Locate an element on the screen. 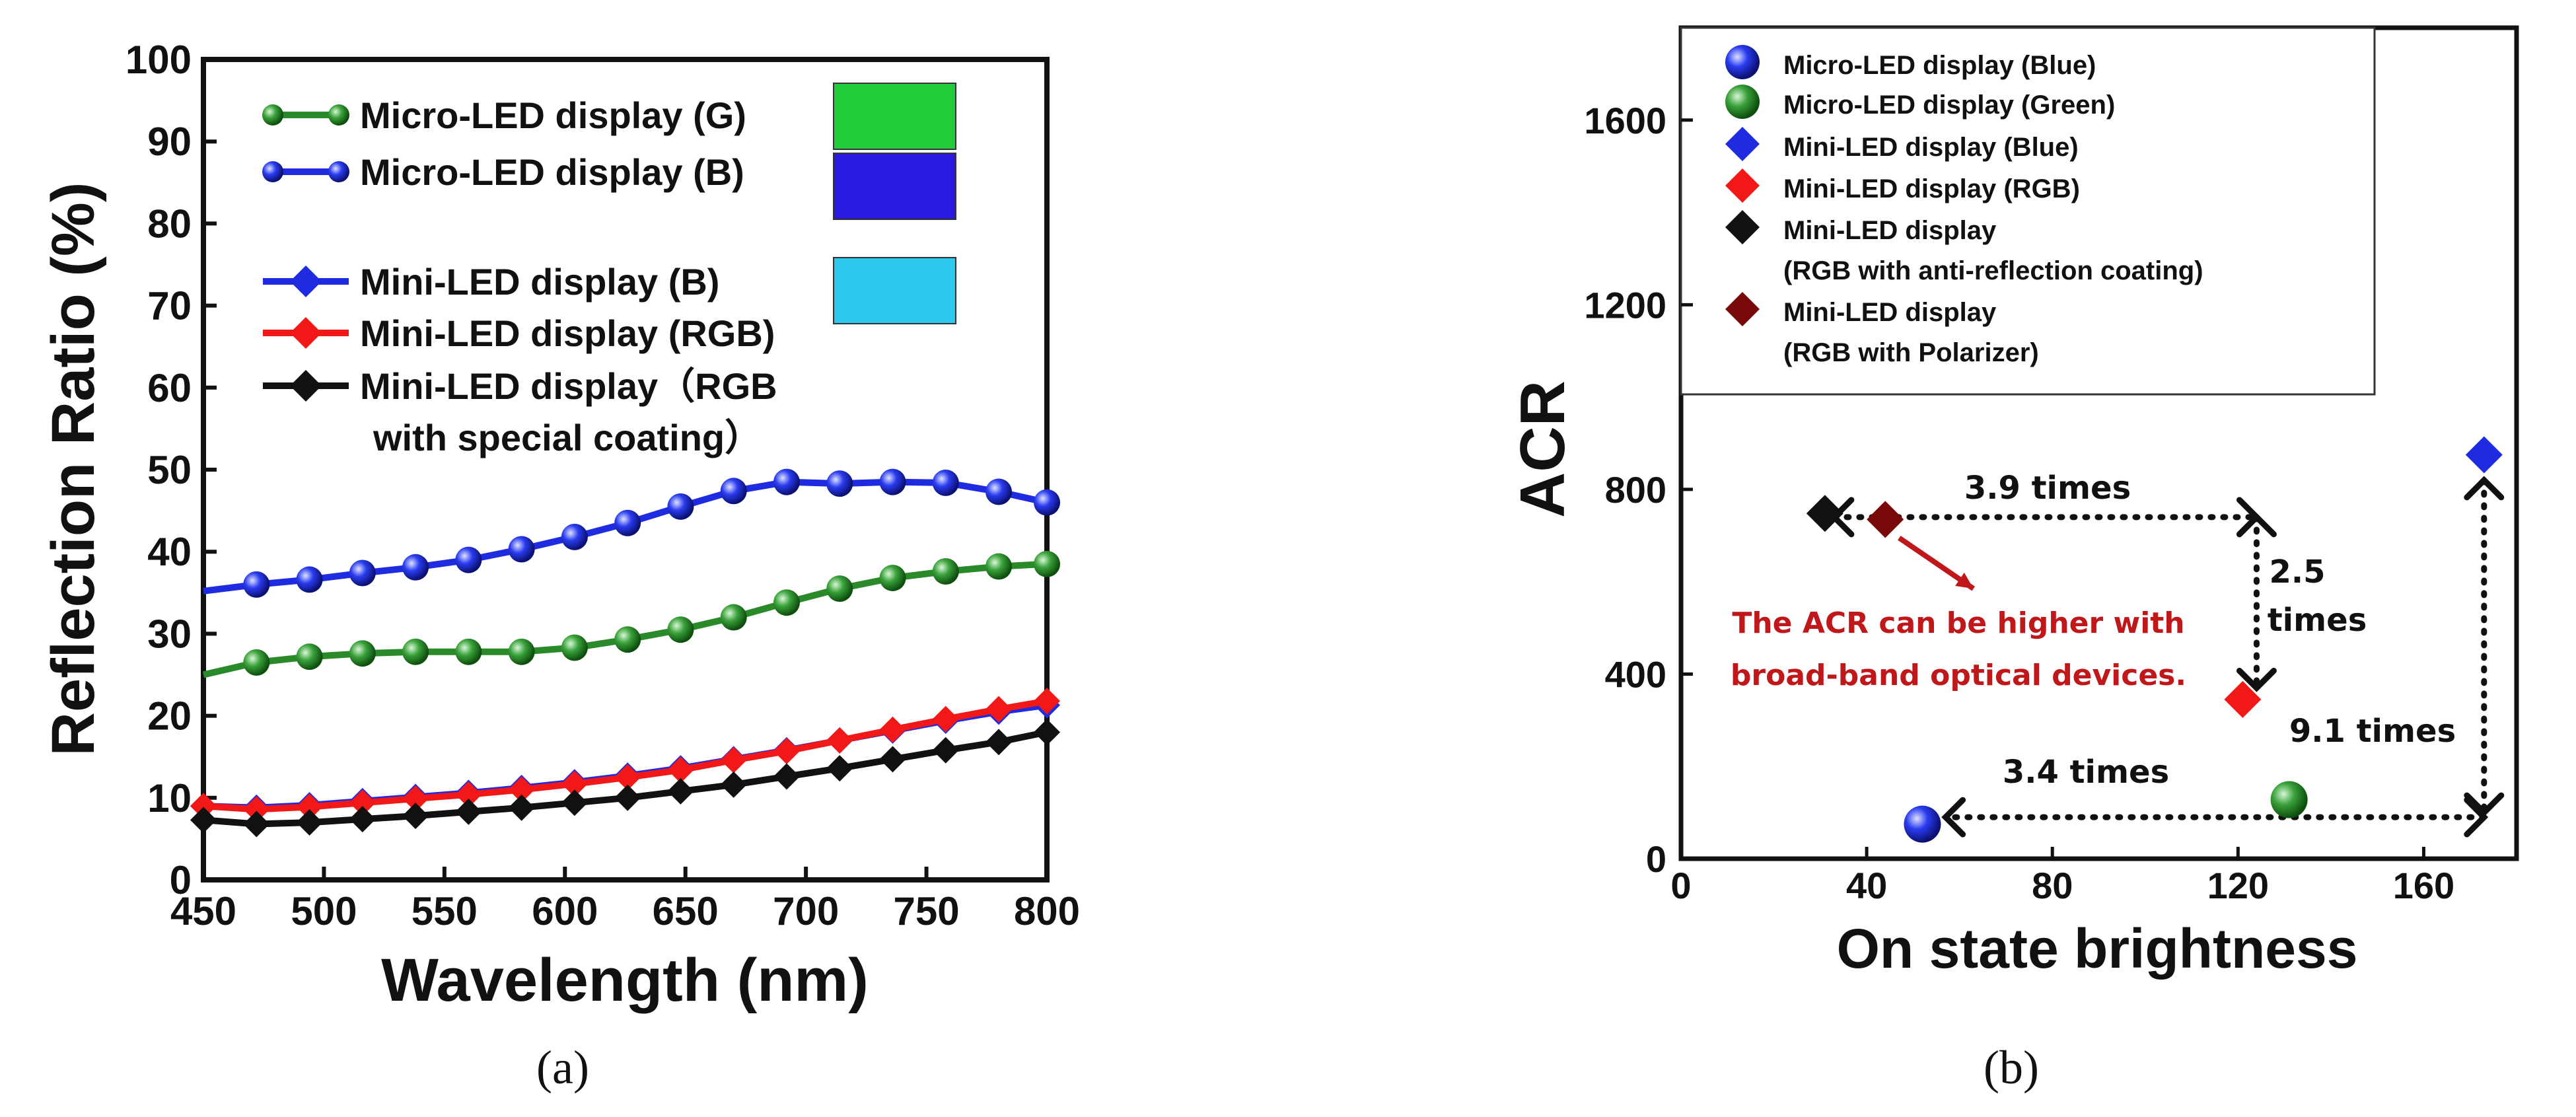  y-tick-label-b: 1600 is located at coordinates (1625, 120).